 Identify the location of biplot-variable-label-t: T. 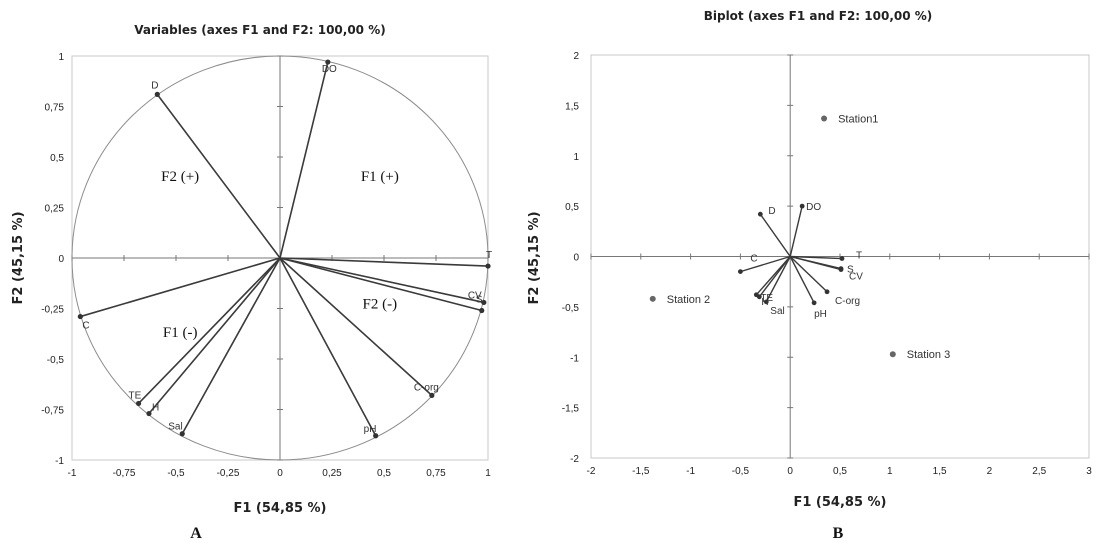
(859, 256).